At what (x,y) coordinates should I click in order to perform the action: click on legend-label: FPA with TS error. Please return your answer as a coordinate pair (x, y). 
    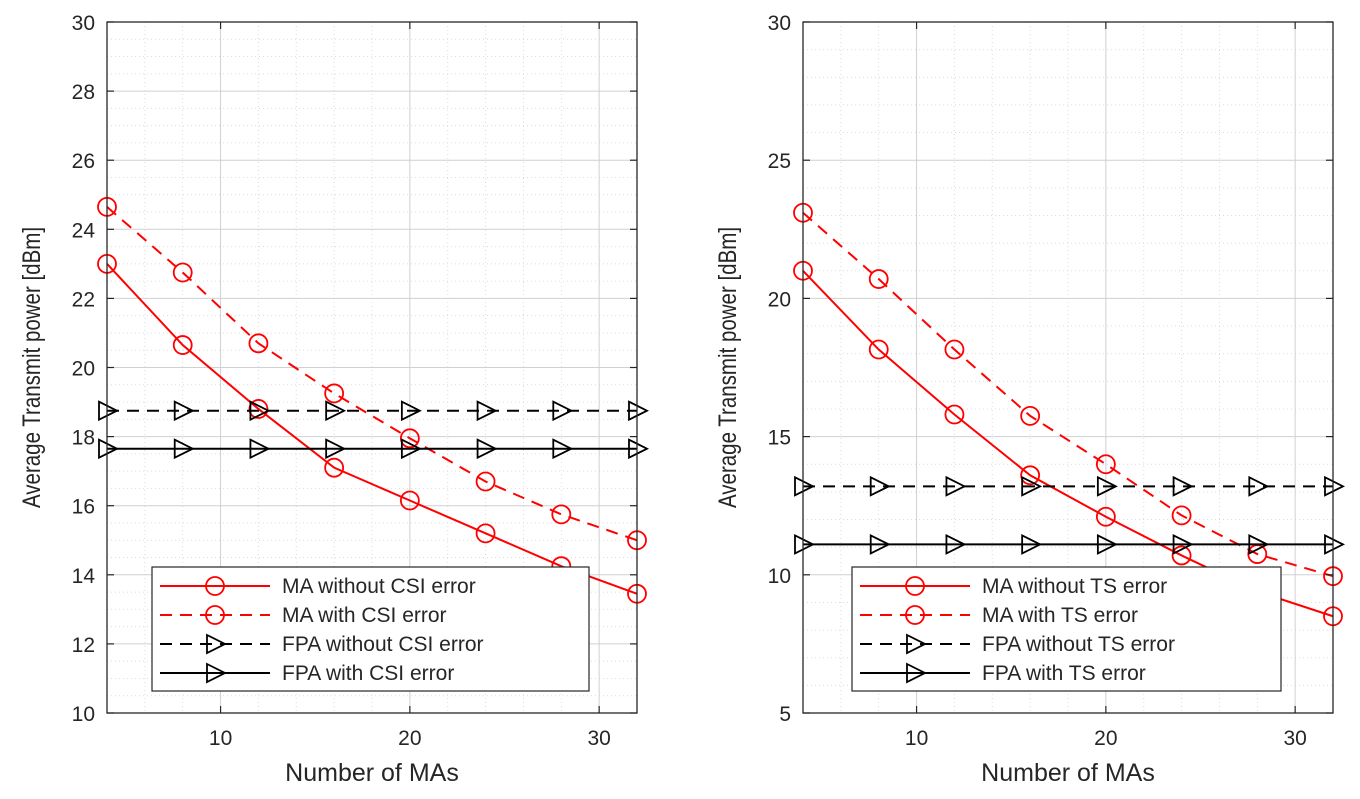
    Looking at the image, I should click on (1064, 673).